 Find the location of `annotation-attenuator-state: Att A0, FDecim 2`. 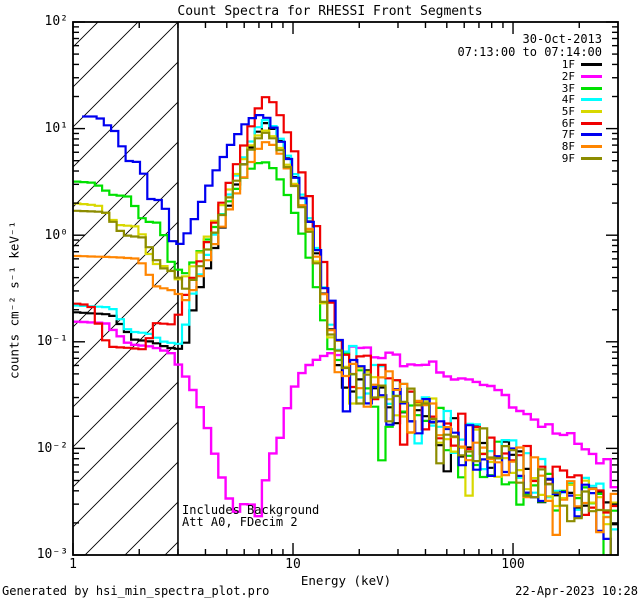

annotation-attenuator-state: Att A0, FDecim 2 is located at coordinates (240, 522).